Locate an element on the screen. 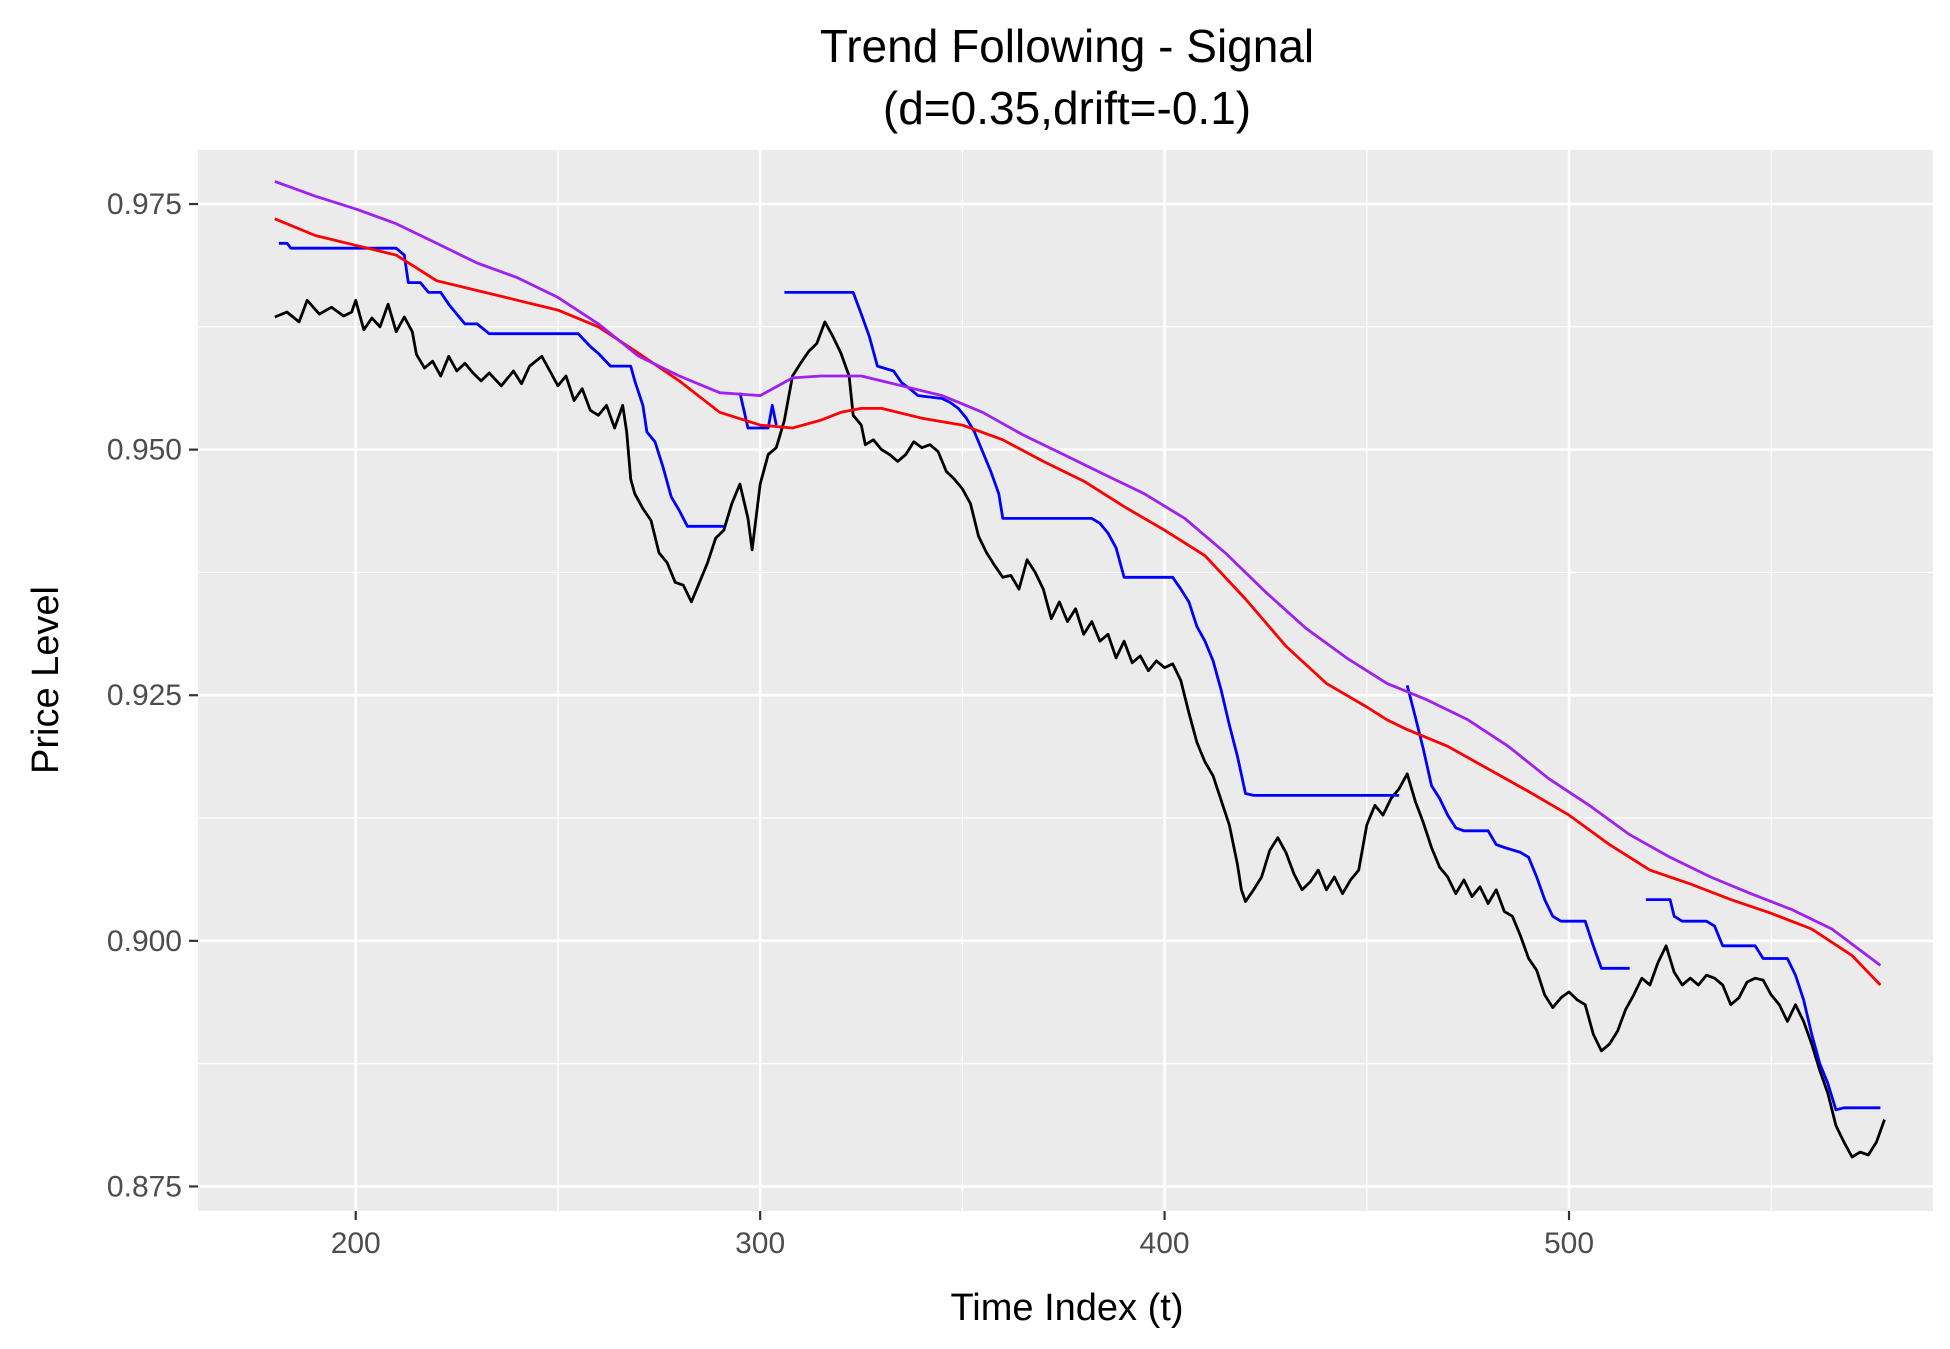 The width and height of the screenshot is (1950, 1349). y-tick-label: 0.975 is located at coordinates (144, 204).